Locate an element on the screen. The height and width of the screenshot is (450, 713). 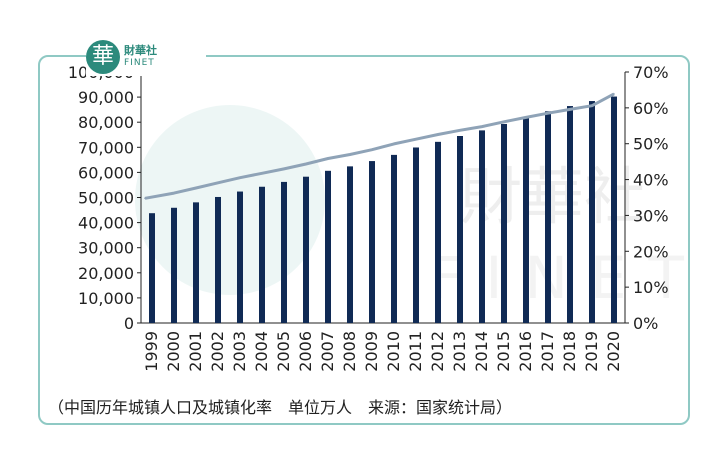
x-tick-label: 2013 is located at coordinates (459, 351).